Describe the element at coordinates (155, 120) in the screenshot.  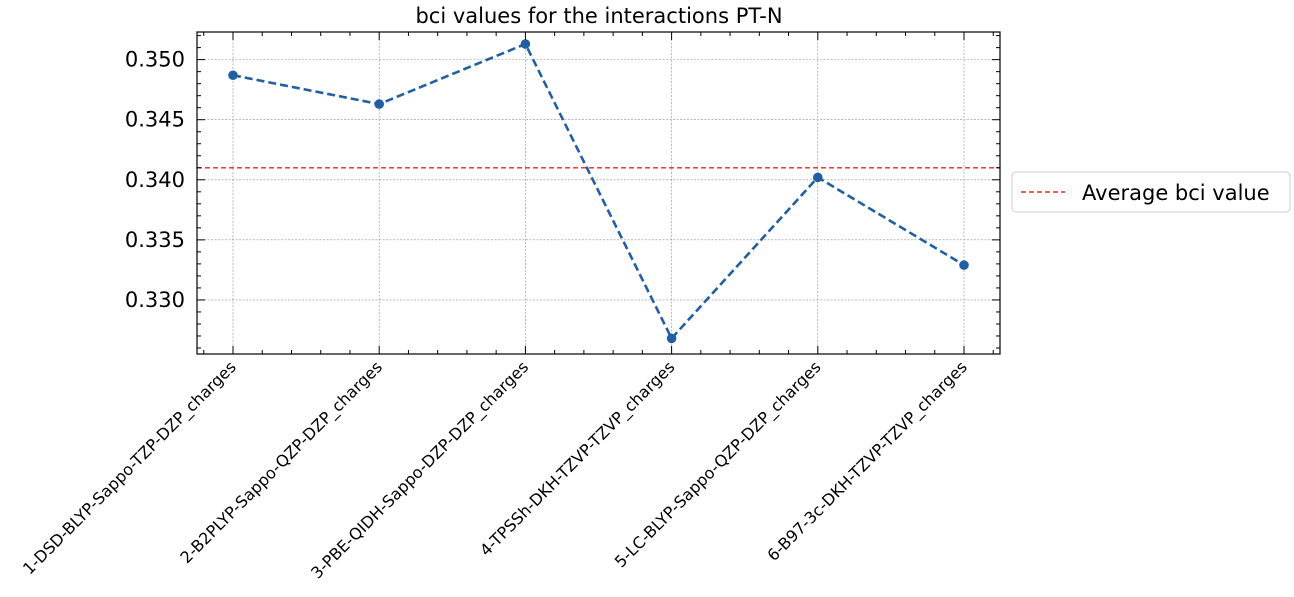
I see `y-tick-label: 0.345` at that location.